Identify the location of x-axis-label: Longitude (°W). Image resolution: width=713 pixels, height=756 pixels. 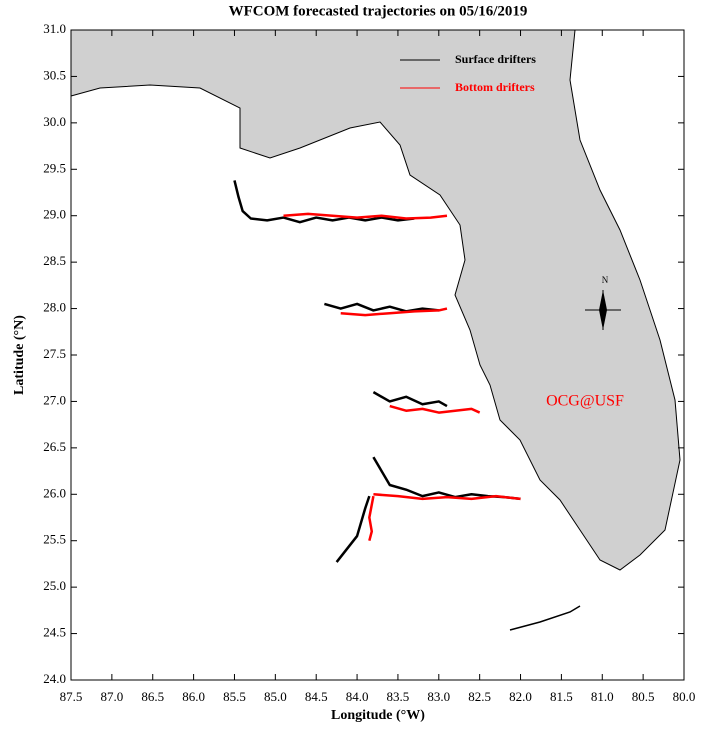
(378, 715).